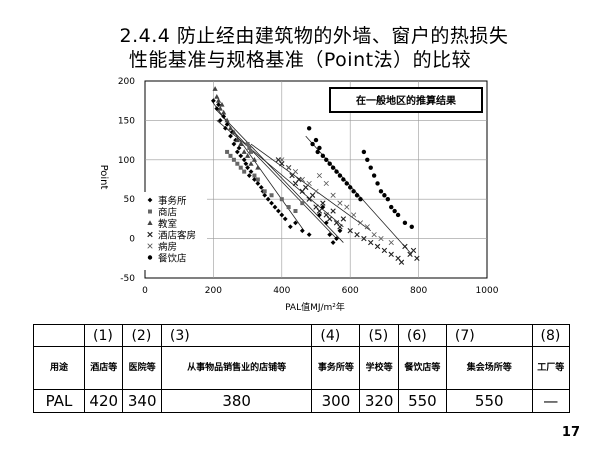 This screenshot has height=450, width=600. I want to click on table-number-cell: (4), so click(336, 335).